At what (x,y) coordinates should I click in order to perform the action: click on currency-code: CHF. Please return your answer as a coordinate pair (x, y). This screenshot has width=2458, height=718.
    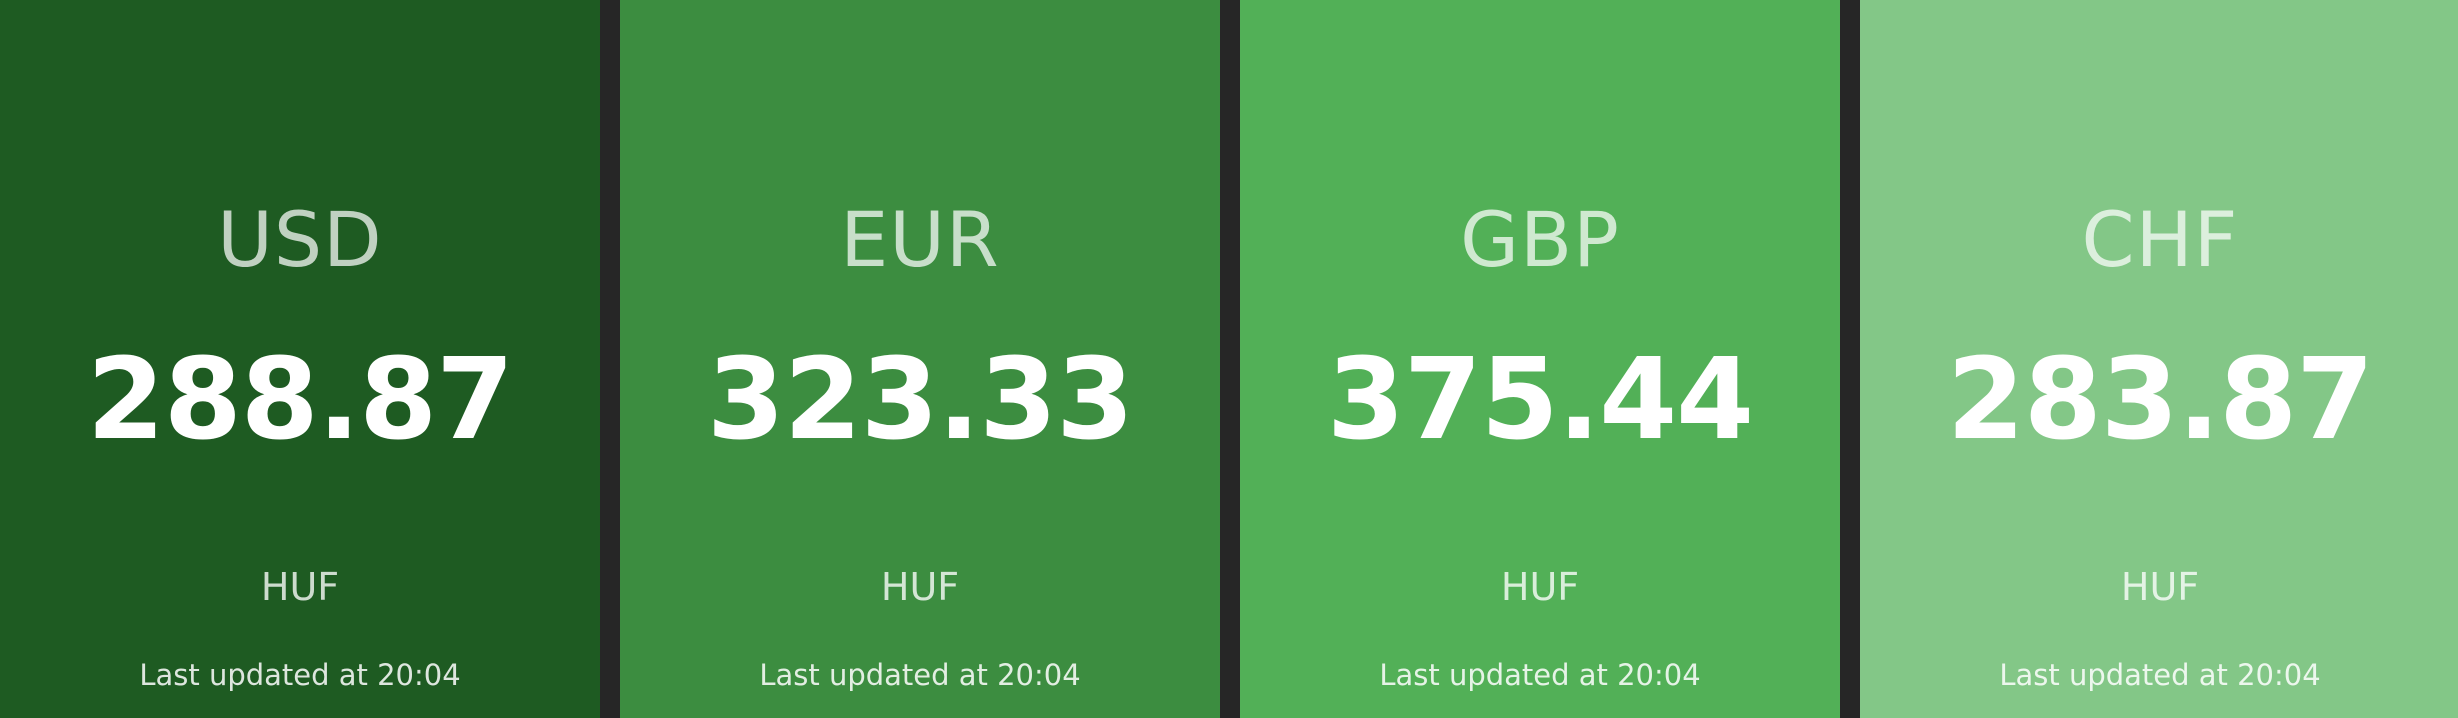
    Looking at the image, I should click on (2160, 239).